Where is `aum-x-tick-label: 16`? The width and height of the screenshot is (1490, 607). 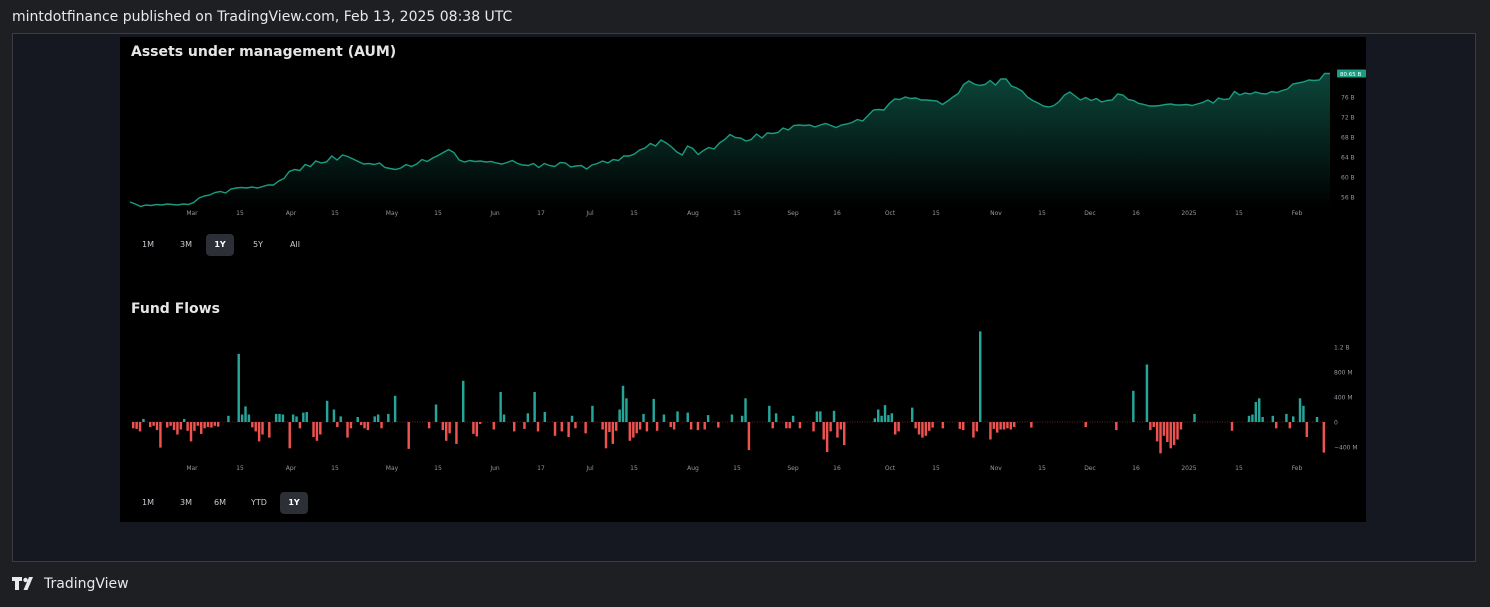
aum-x-tick-label: 16 is located at coordinates (837, 213).